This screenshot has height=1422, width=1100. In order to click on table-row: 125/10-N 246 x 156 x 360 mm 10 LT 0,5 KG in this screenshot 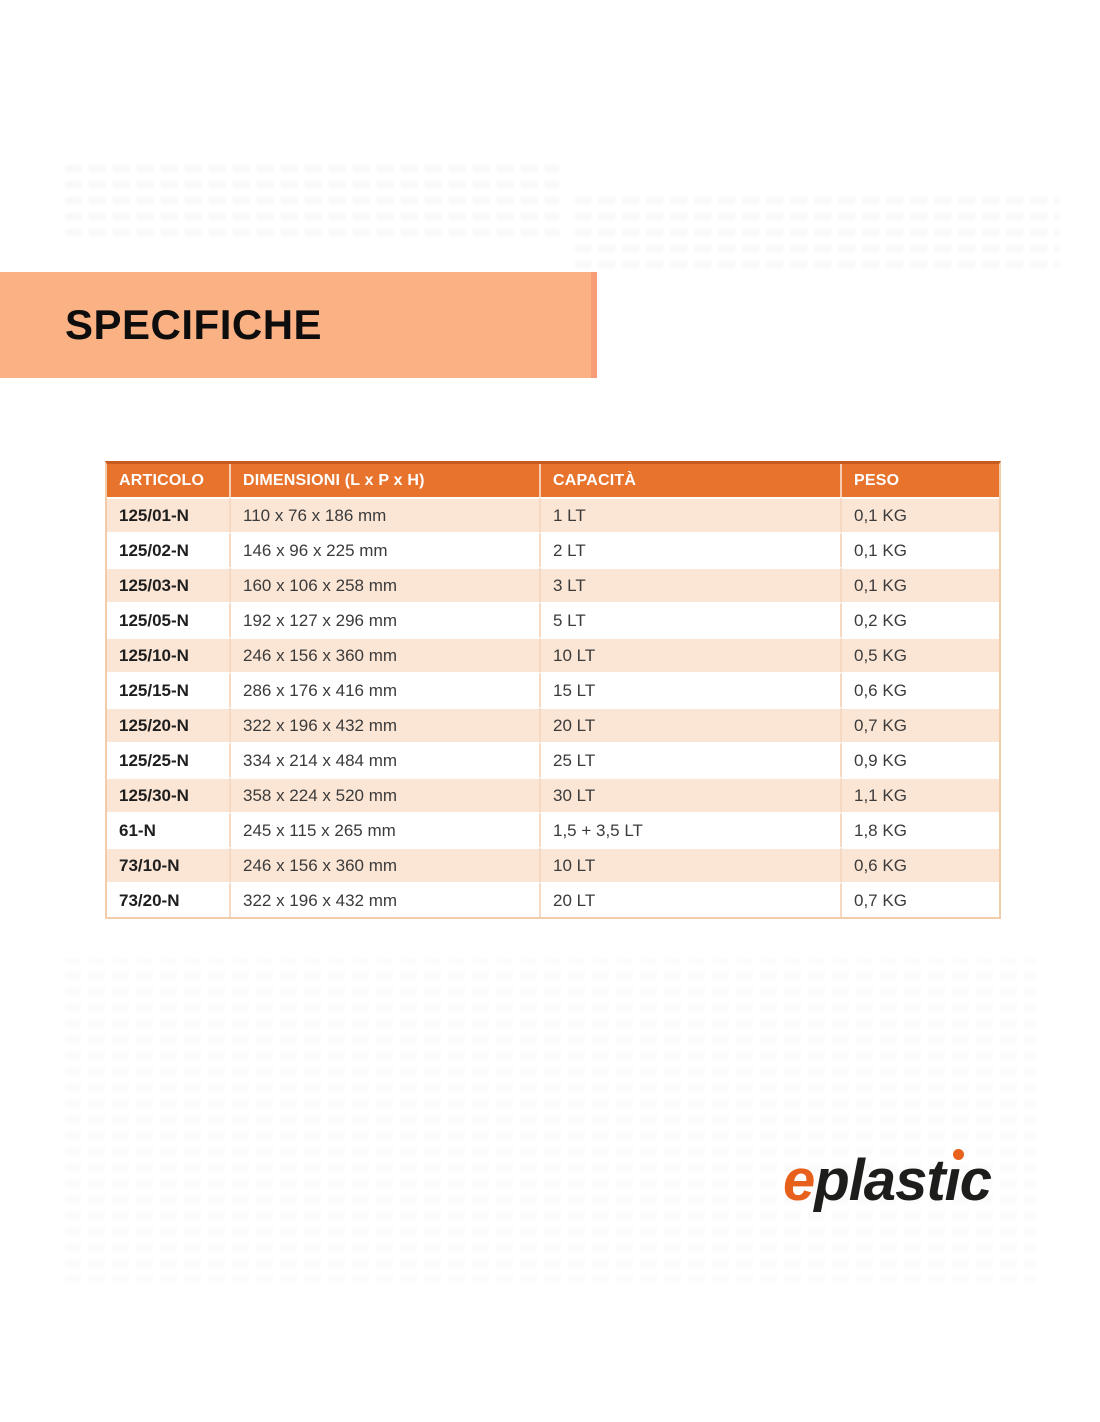, I will do `click(553, 654)`.